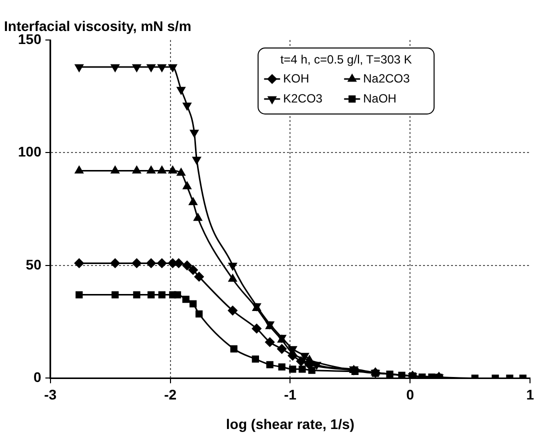 The width and height of the screenshot is (538, 438). I want to click on legend-title: t=4 h, c=0.5 g/l, T=303 K, so click(346, 59).